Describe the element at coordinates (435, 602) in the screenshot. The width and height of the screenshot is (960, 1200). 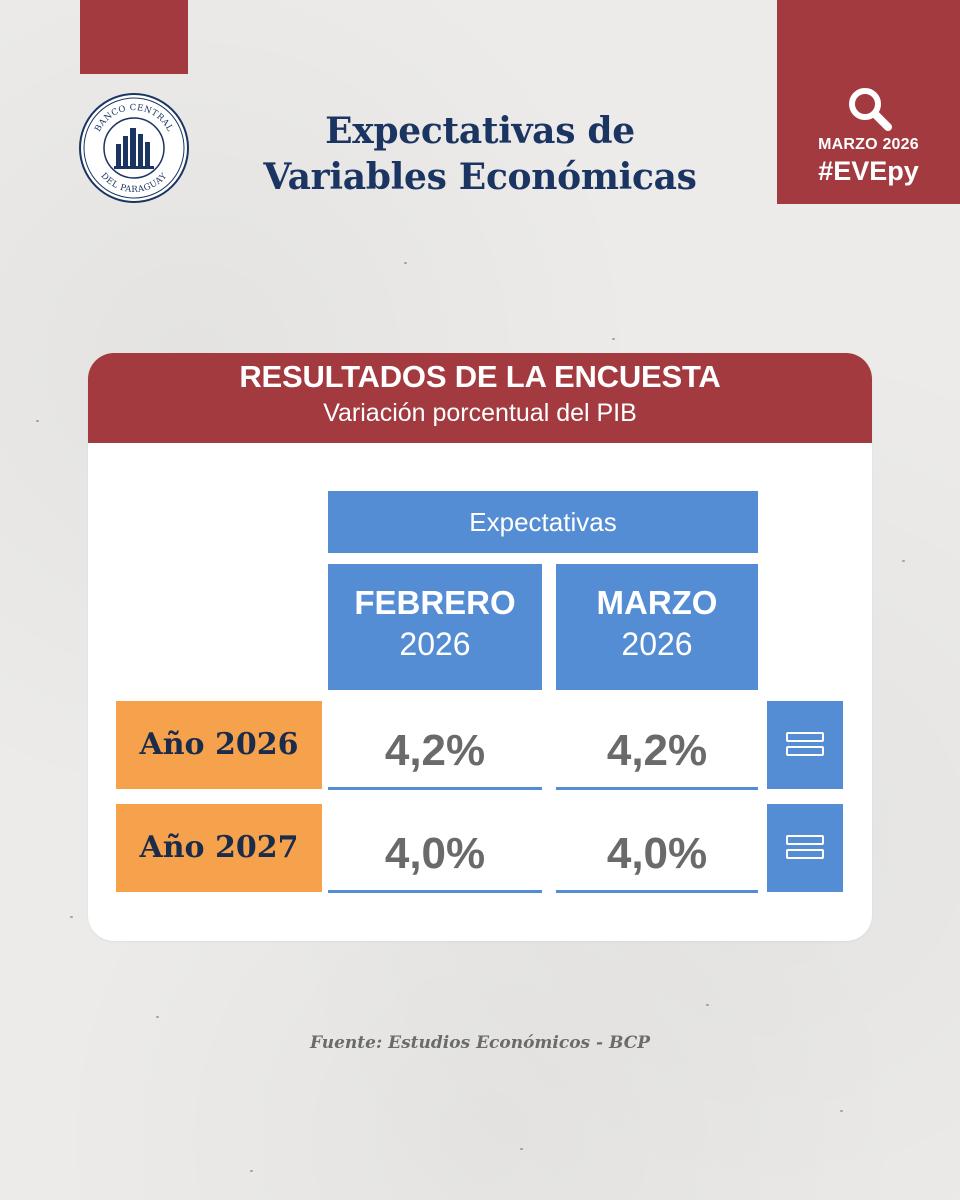
I see `column-month: FEBRERO` at that location.